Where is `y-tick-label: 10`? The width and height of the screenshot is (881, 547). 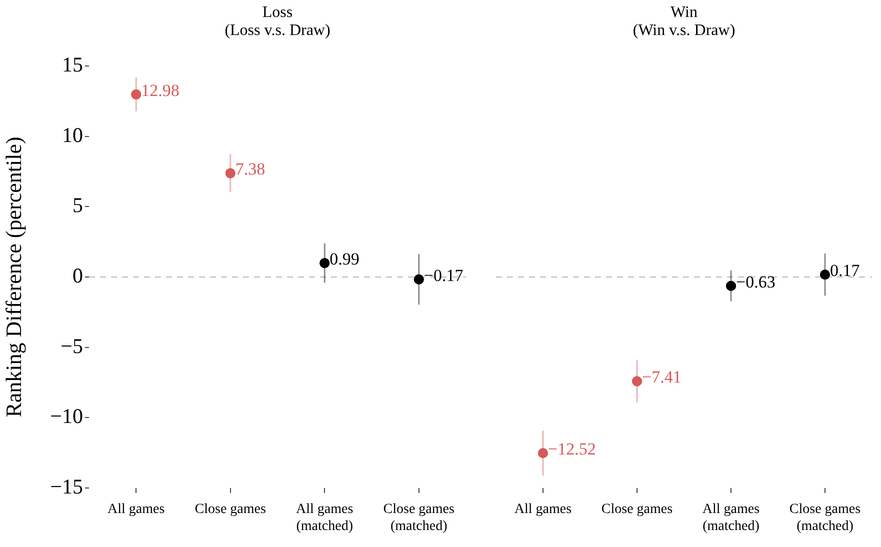 y-tick-label: 10 is located at coordinates (72, 134).